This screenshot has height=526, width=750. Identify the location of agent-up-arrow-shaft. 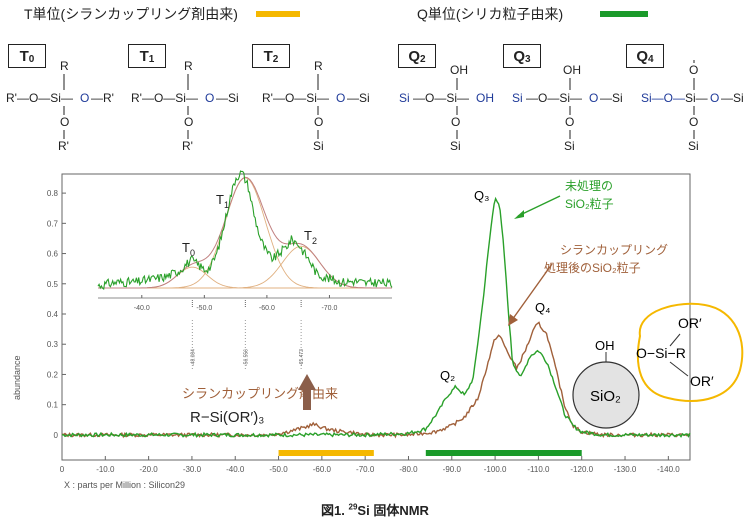
(307, 399).